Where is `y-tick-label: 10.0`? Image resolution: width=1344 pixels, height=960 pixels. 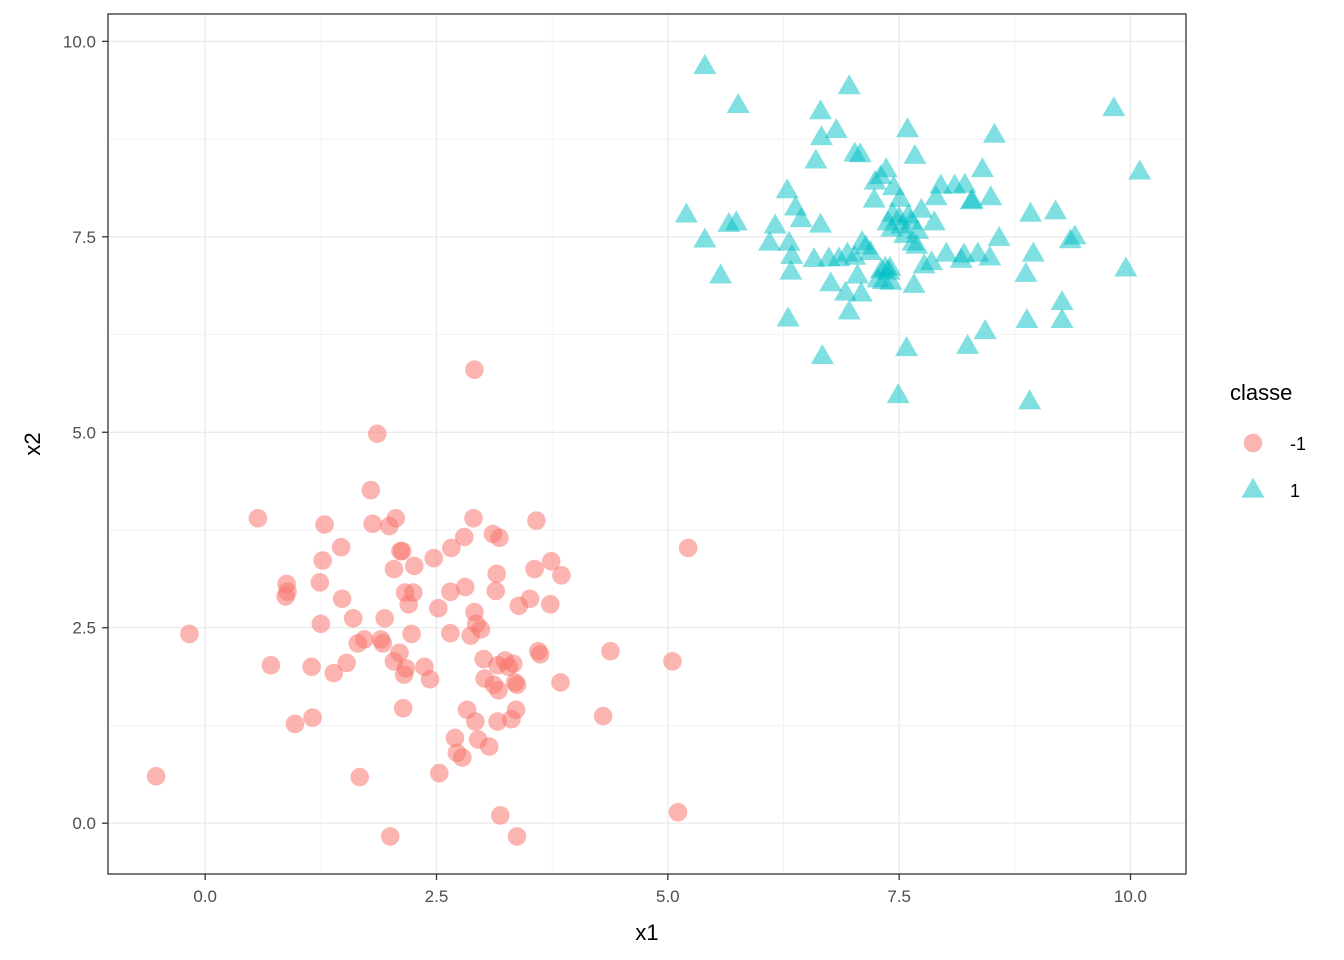
y-tick-label: 10.0 is located at coordinates (79, 41).